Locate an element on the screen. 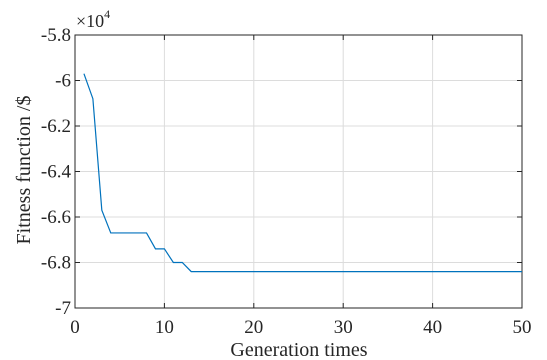 The image size is (547, 360). x-axis-label: Generation times is located at coordinates (298, 349).